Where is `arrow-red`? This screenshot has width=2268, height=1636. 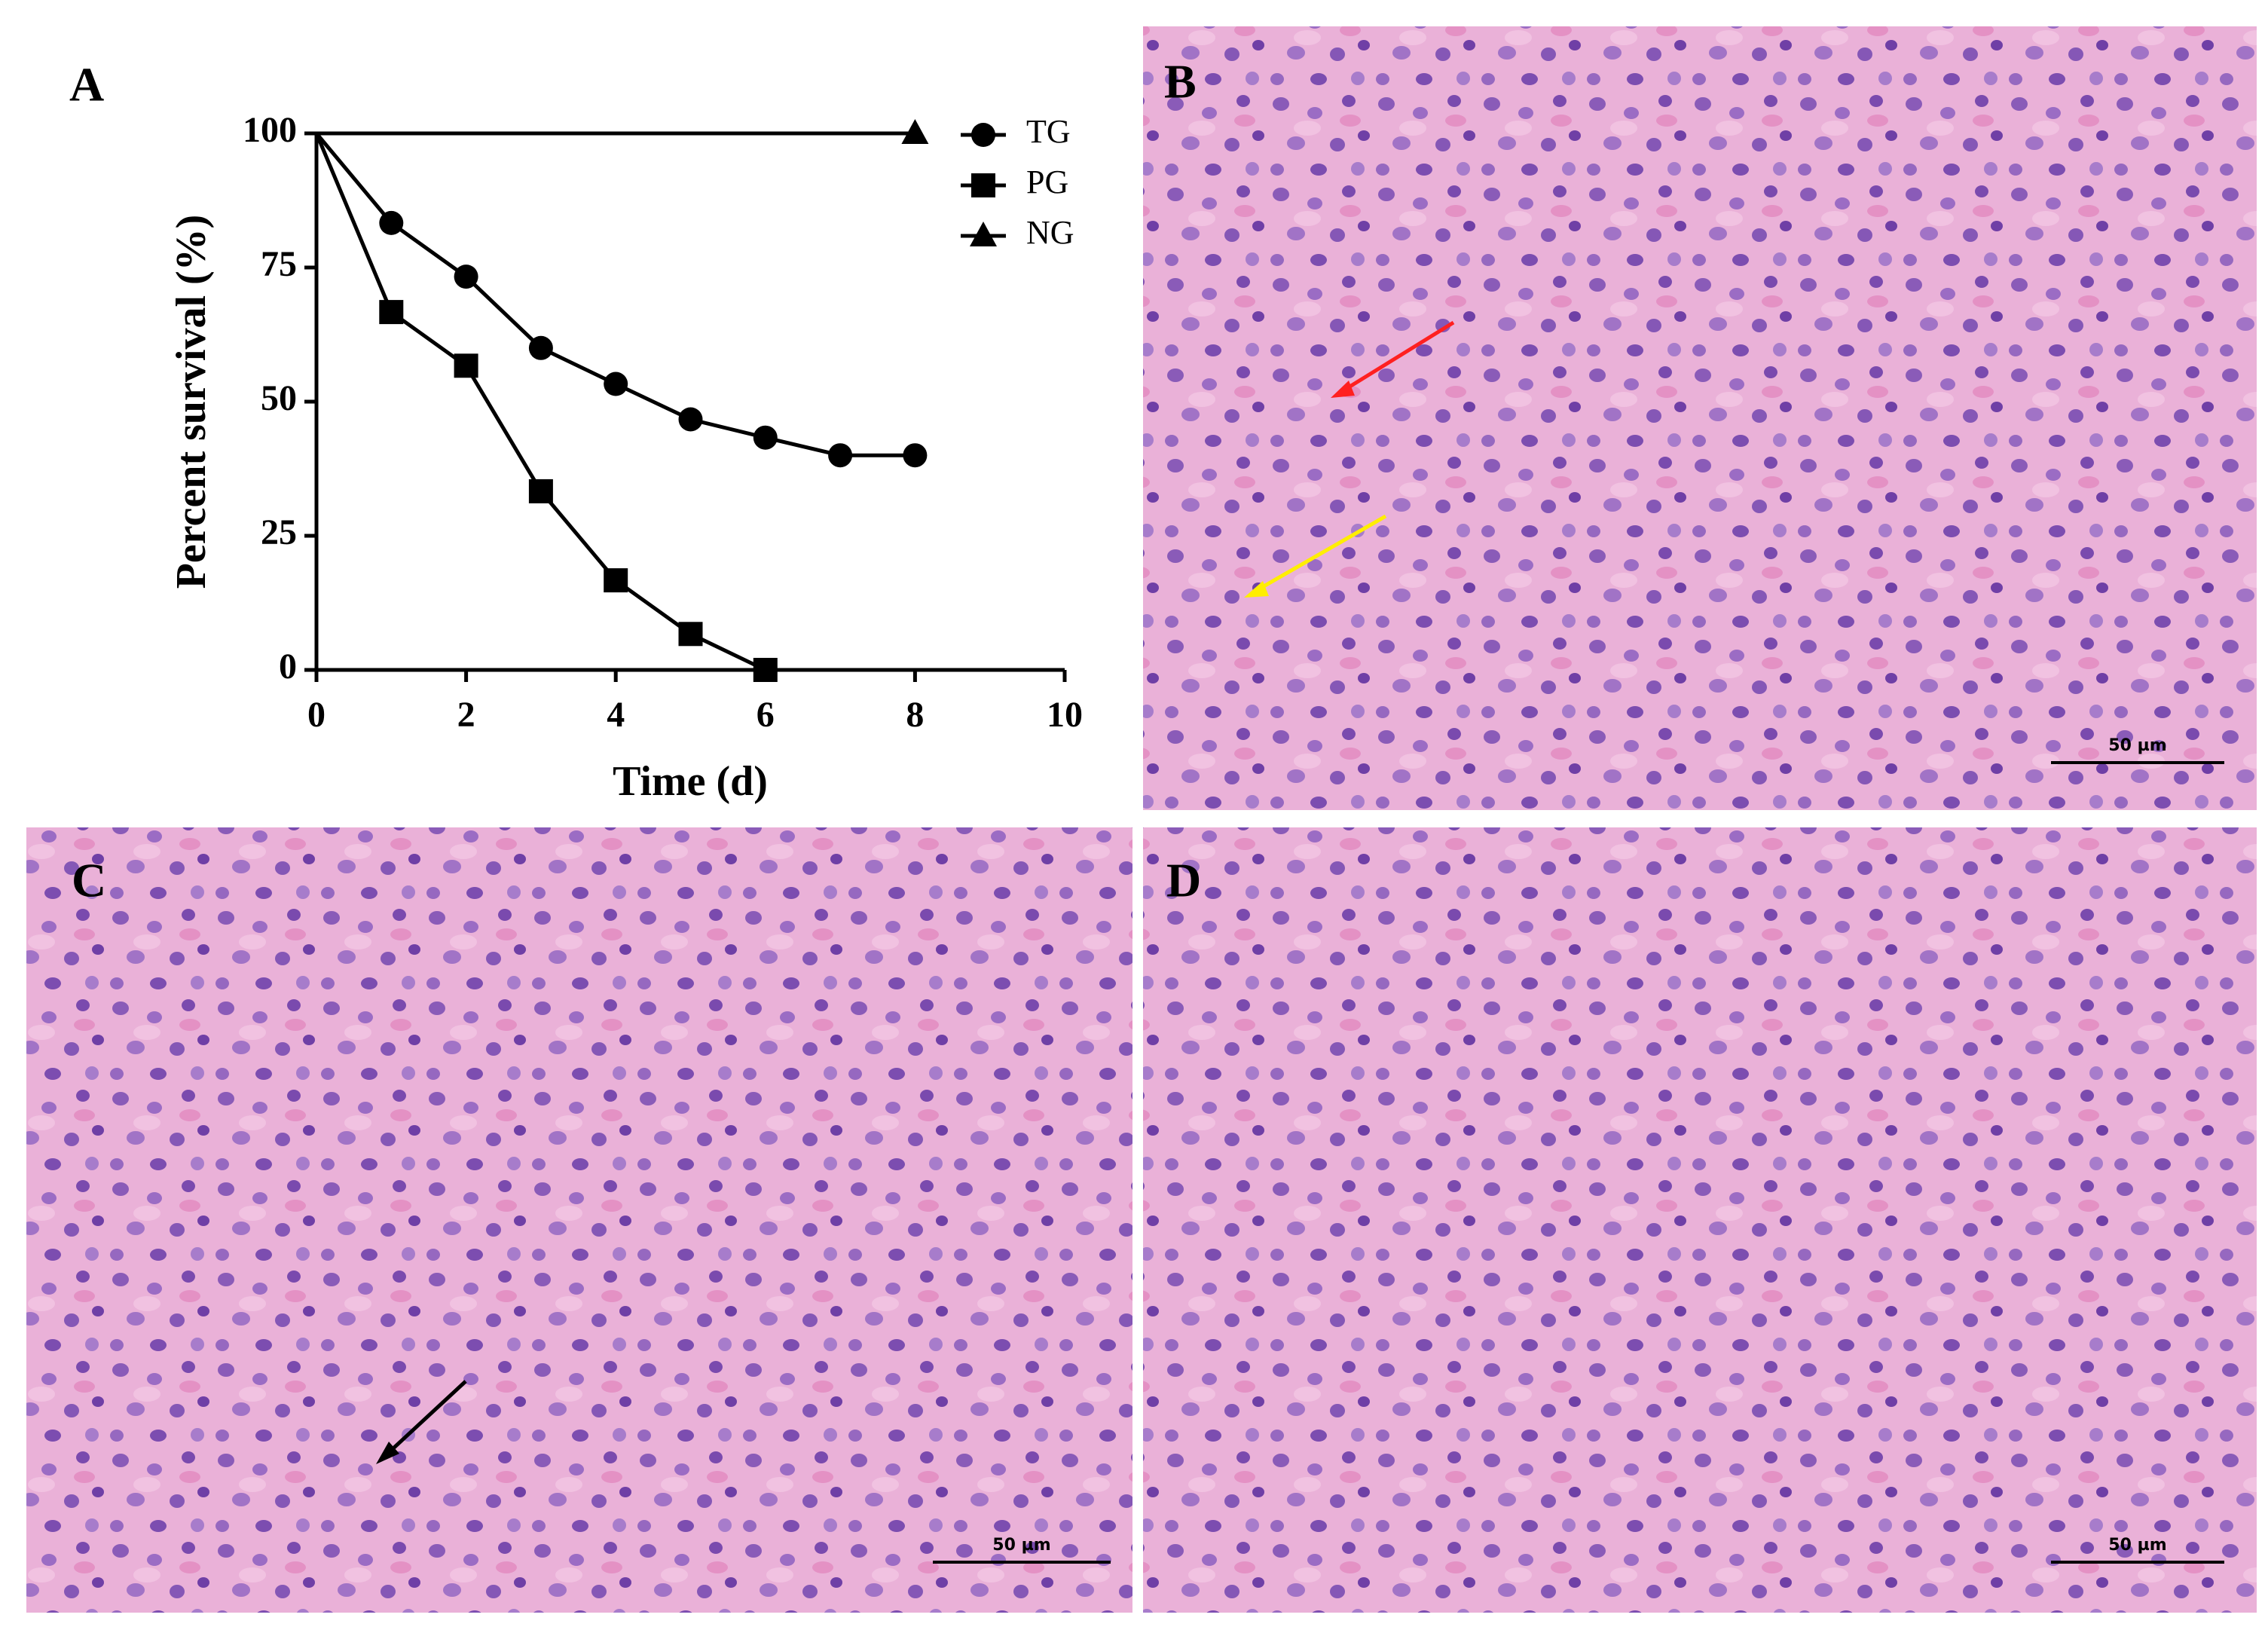 arrow-red is located at coordinates (1397, 357).